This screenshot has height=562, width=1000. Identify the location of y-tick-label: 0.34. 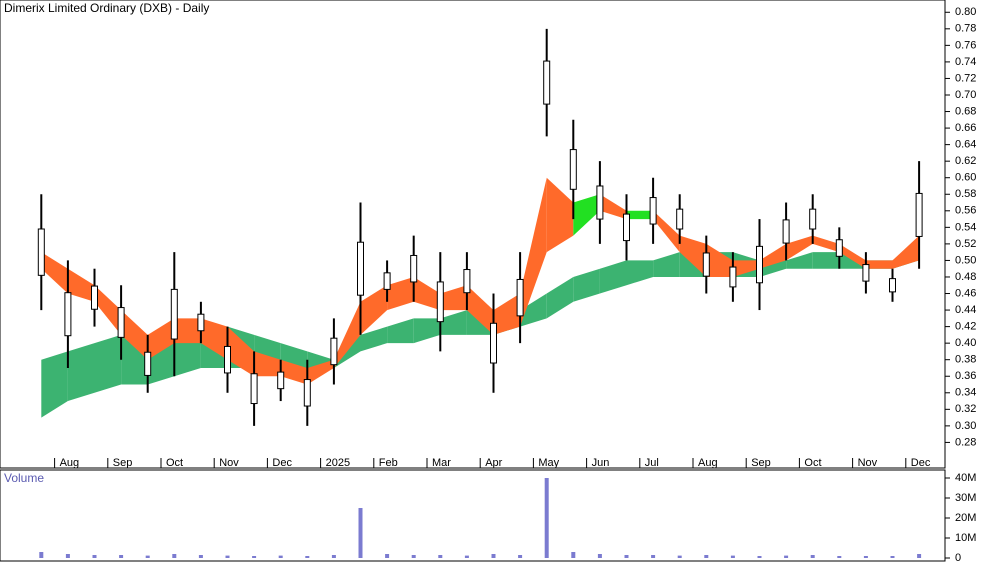
(965, 393).